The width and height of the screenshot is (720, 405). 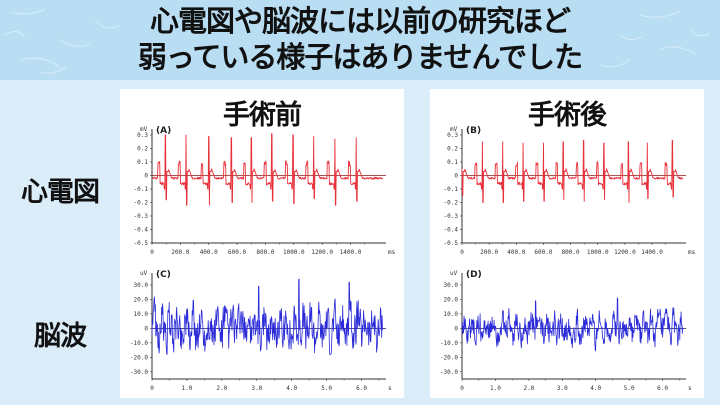 What do you see at coordinates (474, 275) in the screenshot?
I see `panel-tag: (D)` at bounding box center [474, 275].